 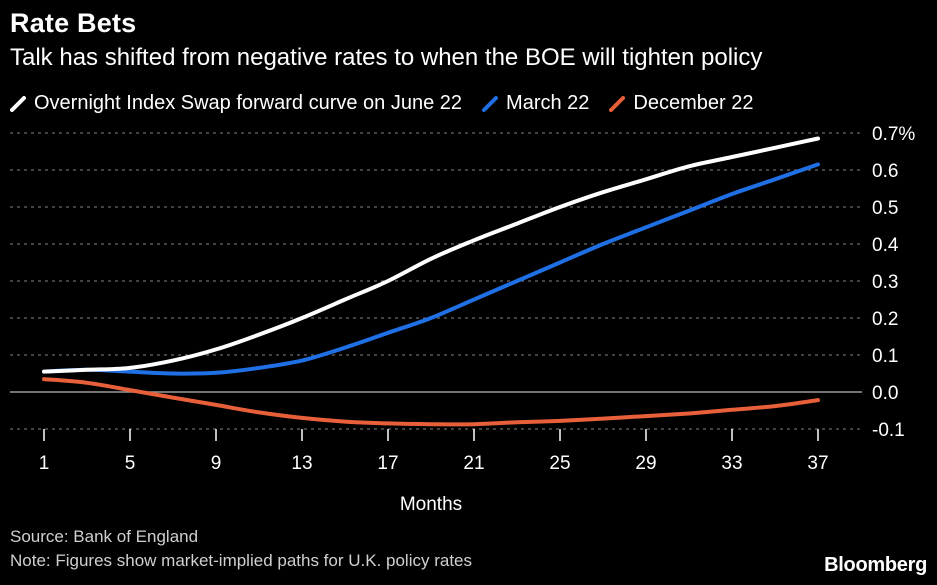 I want to click on legend-item-march: March 22, so click(x=535, y=103).